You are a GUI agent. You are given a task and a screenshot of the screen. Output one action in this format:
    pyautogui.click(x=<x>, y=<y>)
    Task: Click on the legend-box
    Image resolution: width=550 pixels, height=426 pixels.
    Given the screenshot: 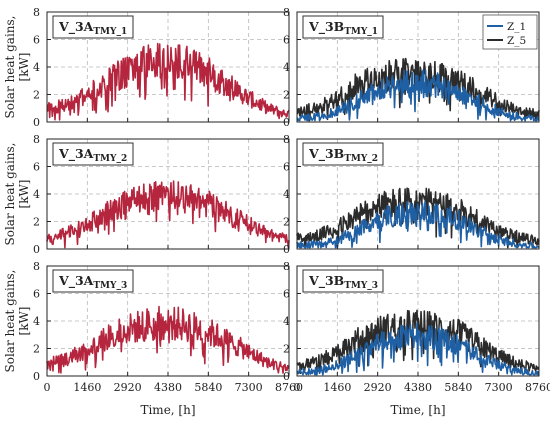 What is the action you would take?
    pyautogui.click(x=510, y=32)
    